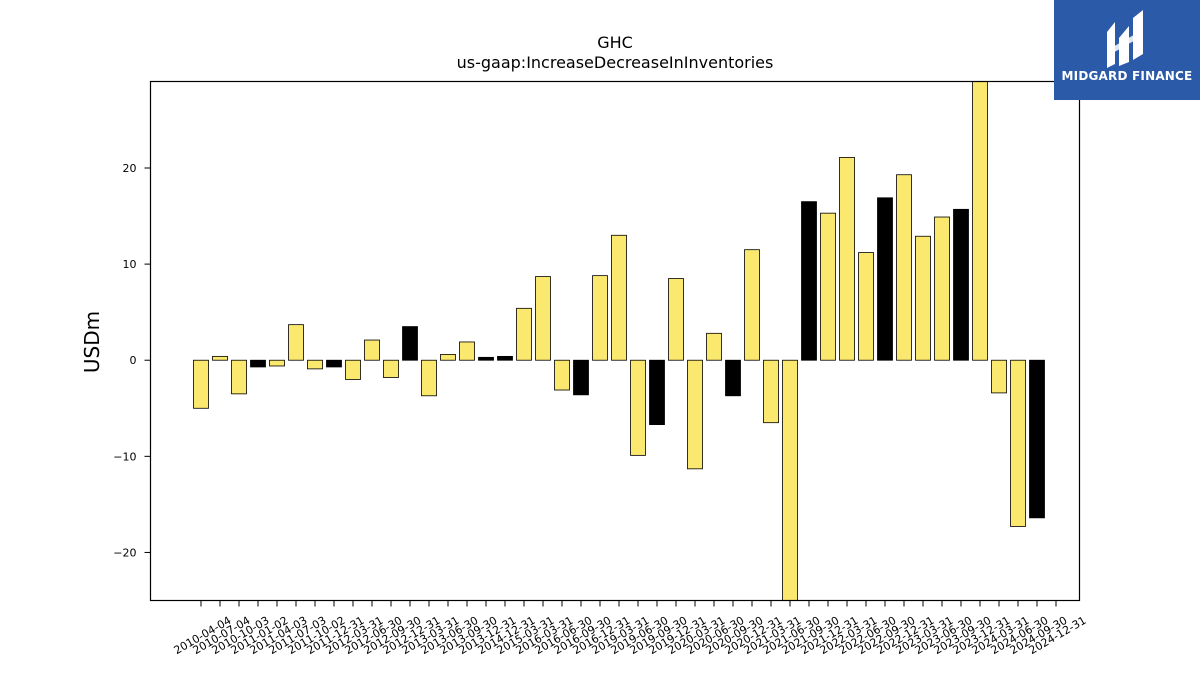 The height and width of the screenshot is (675, 1200). Describe the element at coordinates (1127, 76) in the screenshot. I see `brand-name: MIDGARD FINANCE` at that location.